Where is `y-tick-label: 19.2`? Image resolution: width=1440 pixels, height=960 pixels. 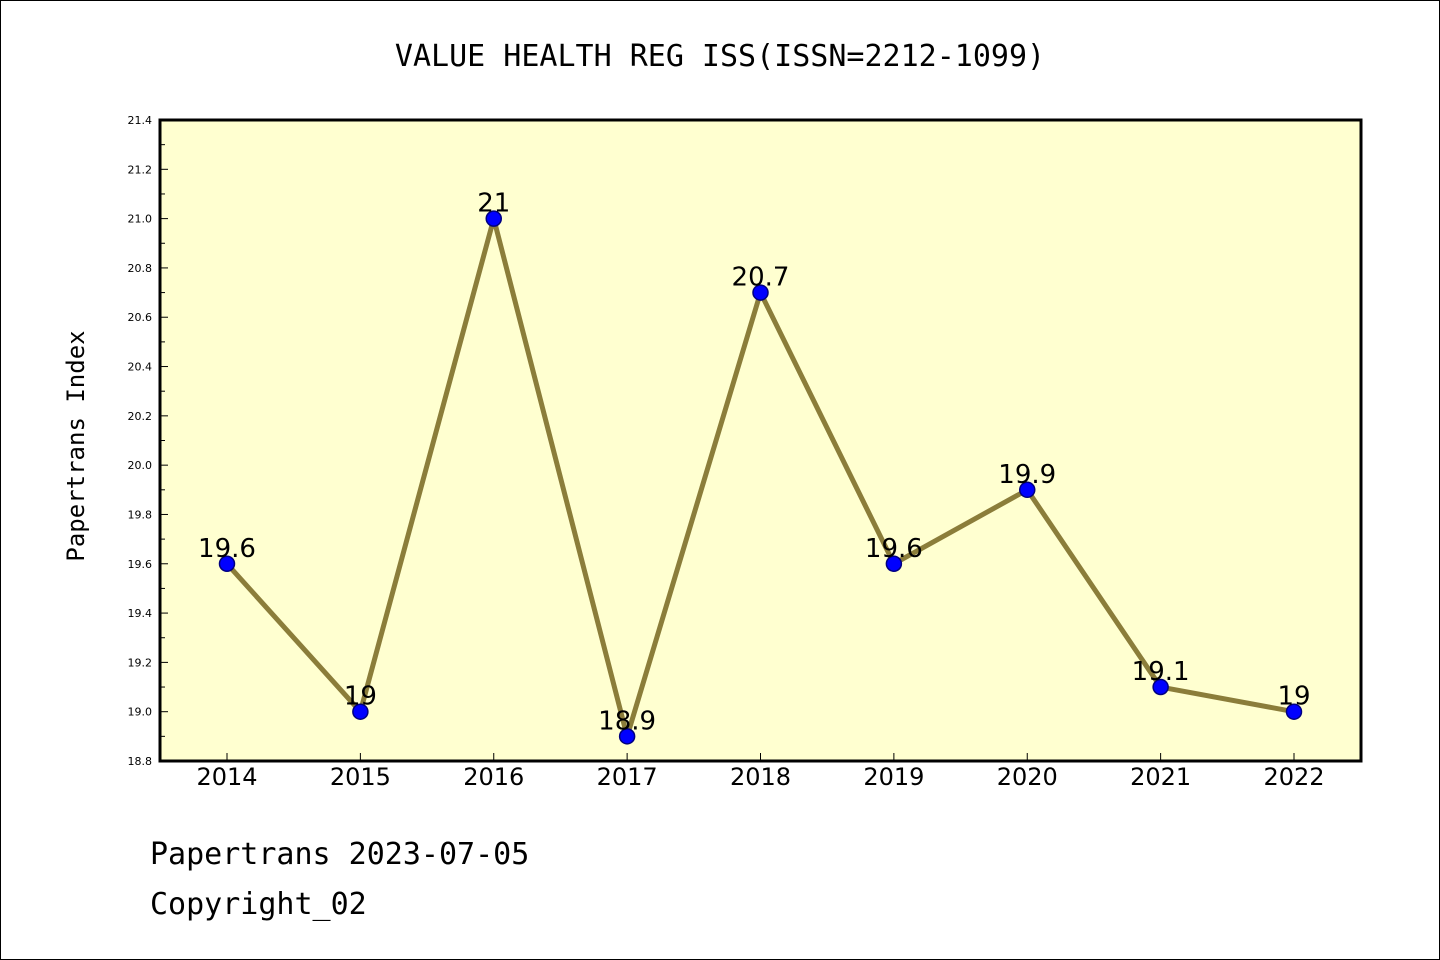
y-tick-label: 19.2 is located at coordinates (140, 662).